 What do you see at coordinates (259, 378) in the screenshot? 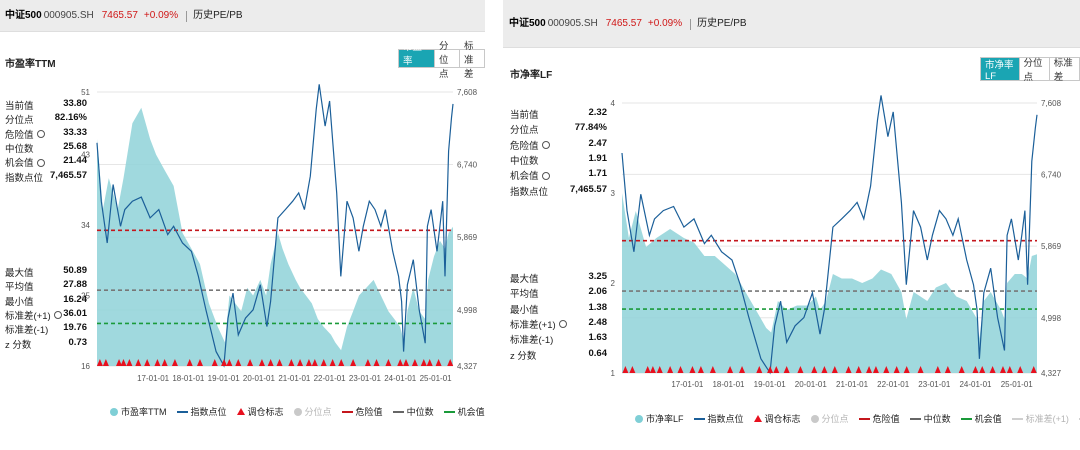
I see `x-axis-tick: 20-01-01` at bounding box center [259, 378].